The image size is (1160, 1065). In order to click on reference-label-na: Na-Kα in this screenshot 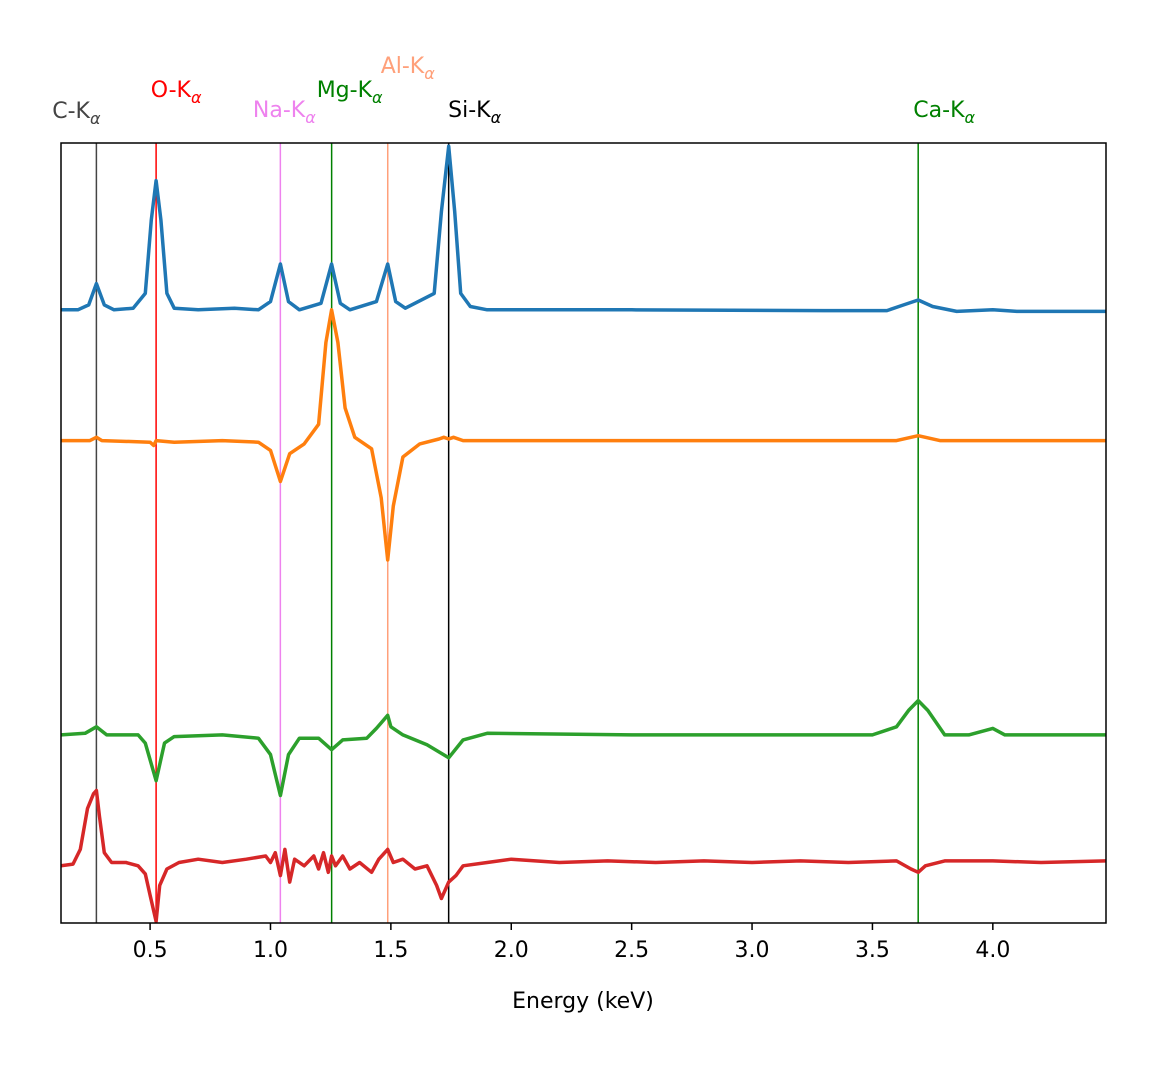, I will do `click(284, 112)`.